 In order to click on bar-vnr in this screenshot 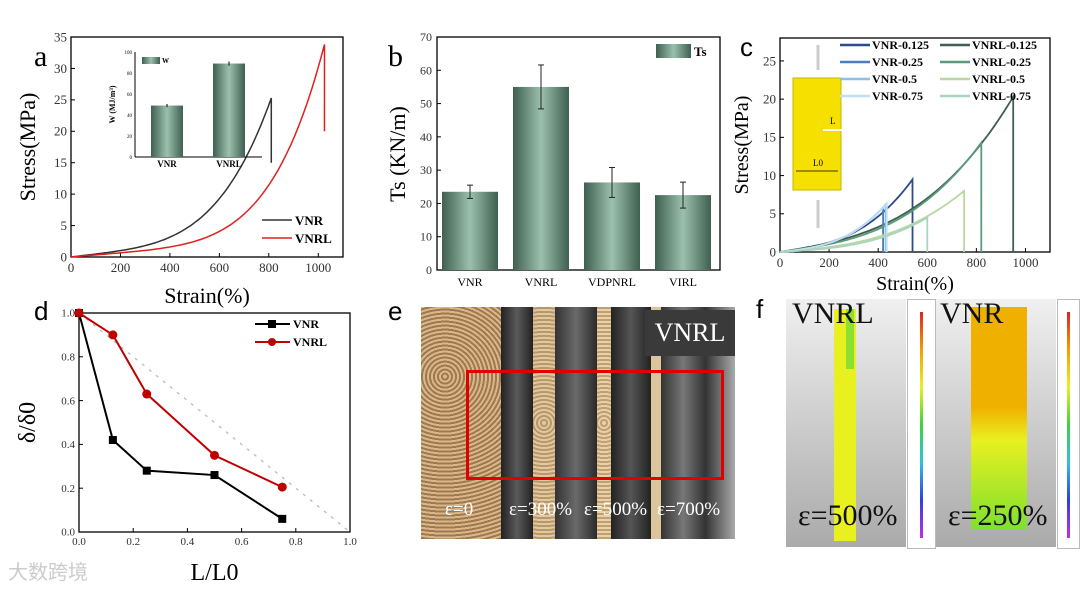, I will do `click(470, 230)`.